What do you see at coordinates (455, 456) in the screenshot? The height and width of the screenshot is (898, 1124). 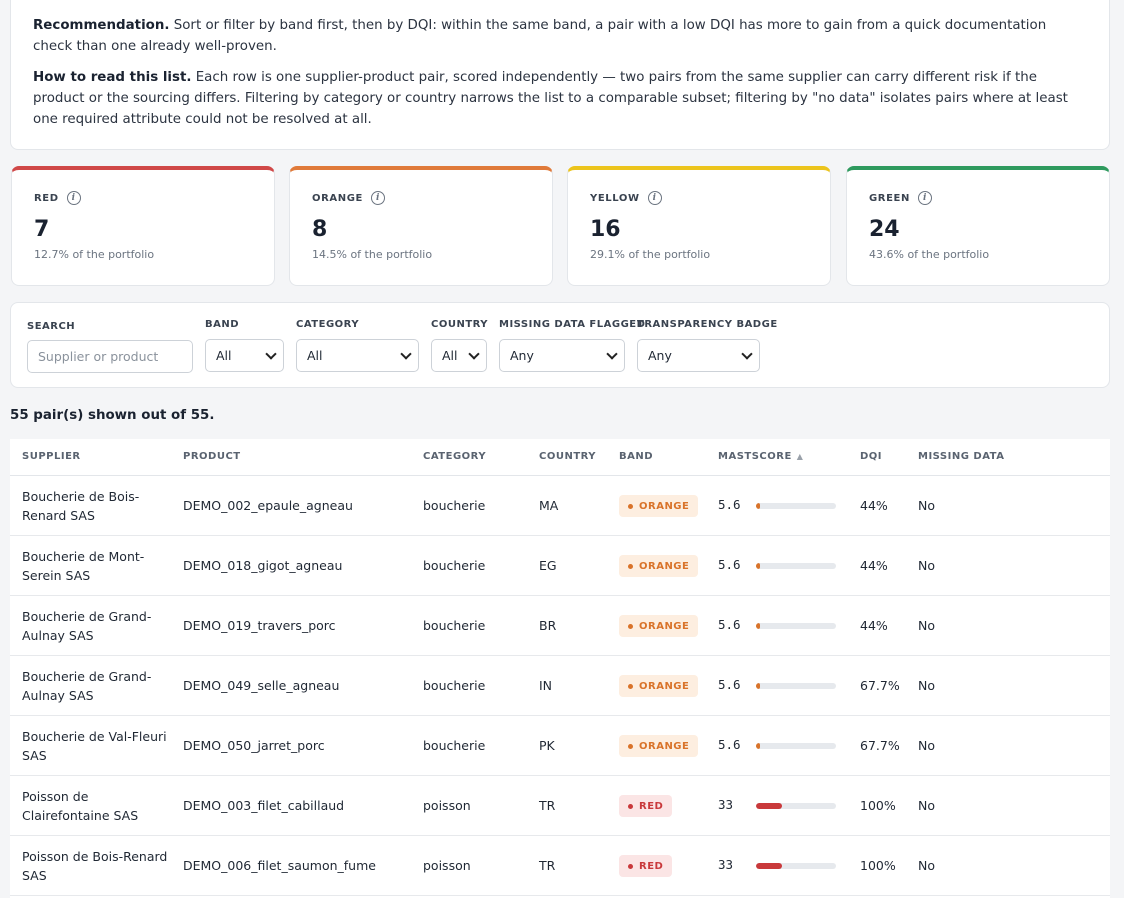 I see `header-category: CATEGORY` at bounding box center [455, 456].